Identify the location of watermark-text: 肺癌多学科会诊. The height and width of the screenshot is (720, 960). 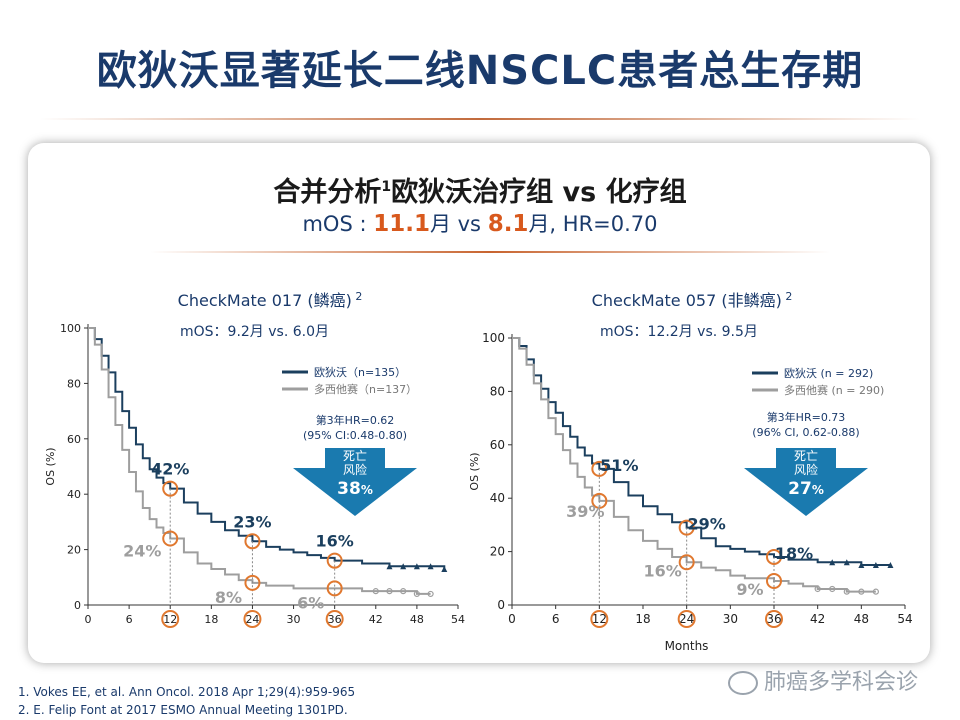
(841, 682).